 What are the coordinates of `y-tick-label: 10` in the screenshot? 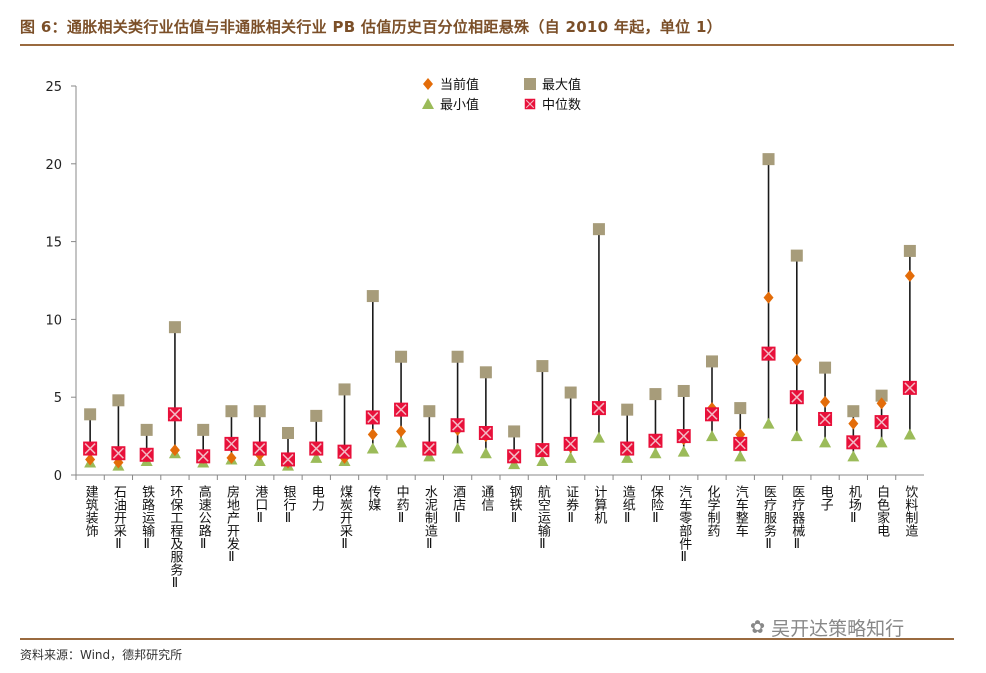 It's located at (53, 320).